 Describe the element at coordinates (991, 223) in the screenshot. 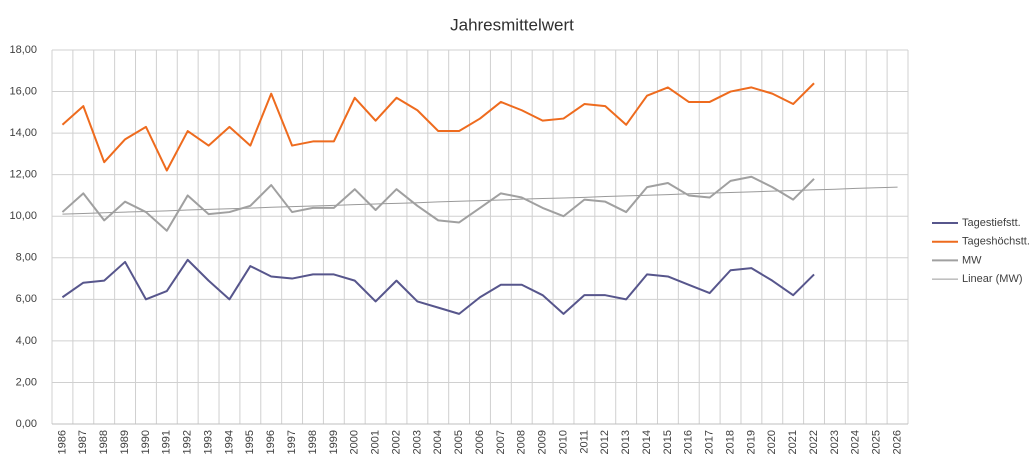

I see `legend-label: Tagestiefstt.` at that location.